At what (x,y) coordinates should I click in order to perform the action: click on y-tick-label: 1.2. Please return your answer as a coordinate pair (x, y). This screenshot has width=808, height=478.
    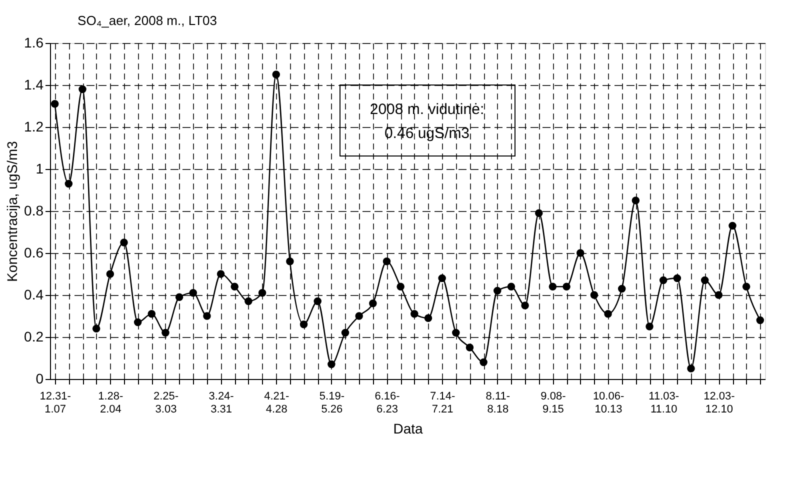
    Looking at the image, I should click on (34, 126).